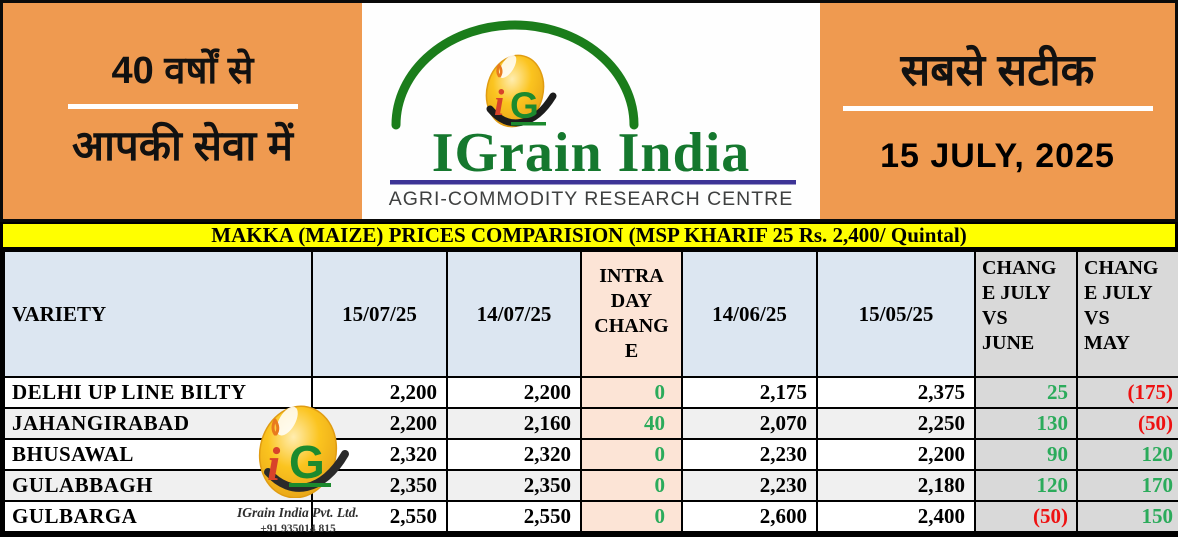  What do you see at coordinates (524, 105) in the screenshot?
I see `logo-monogram-g: G` at bounding box center [524, 105].